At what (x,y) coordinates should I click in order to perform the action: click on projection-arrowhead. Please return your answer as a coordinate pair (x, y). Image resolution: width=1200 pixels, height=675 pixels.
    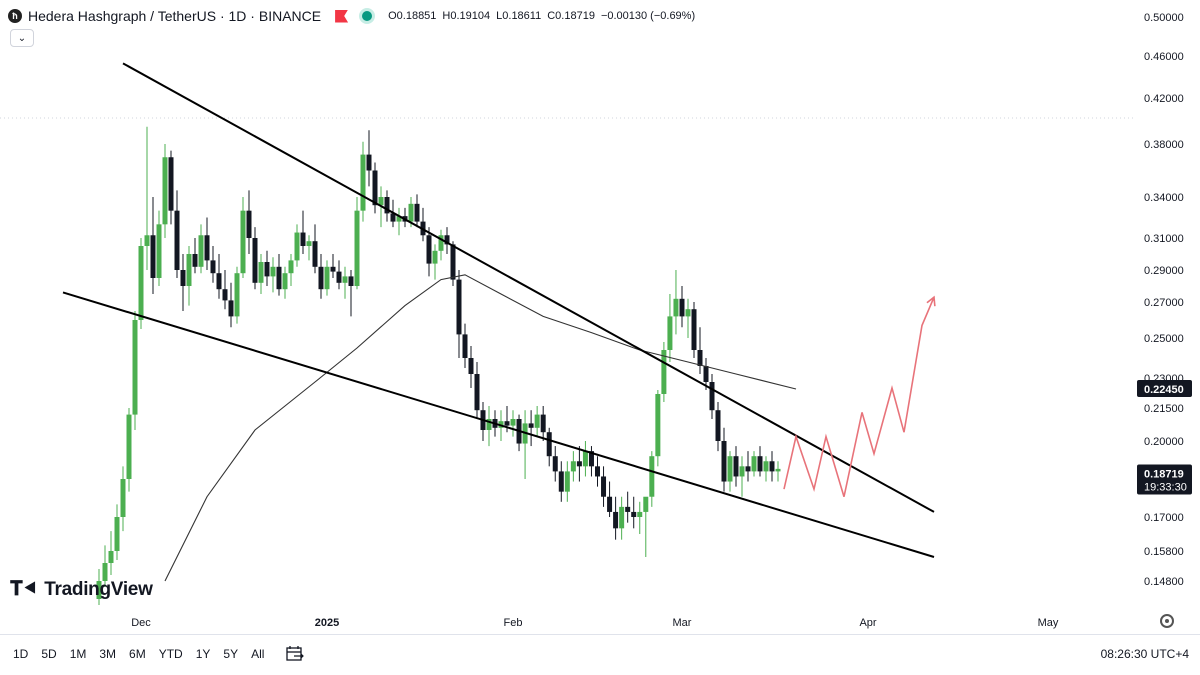
    Looking at the image, I should click on (931, 301).